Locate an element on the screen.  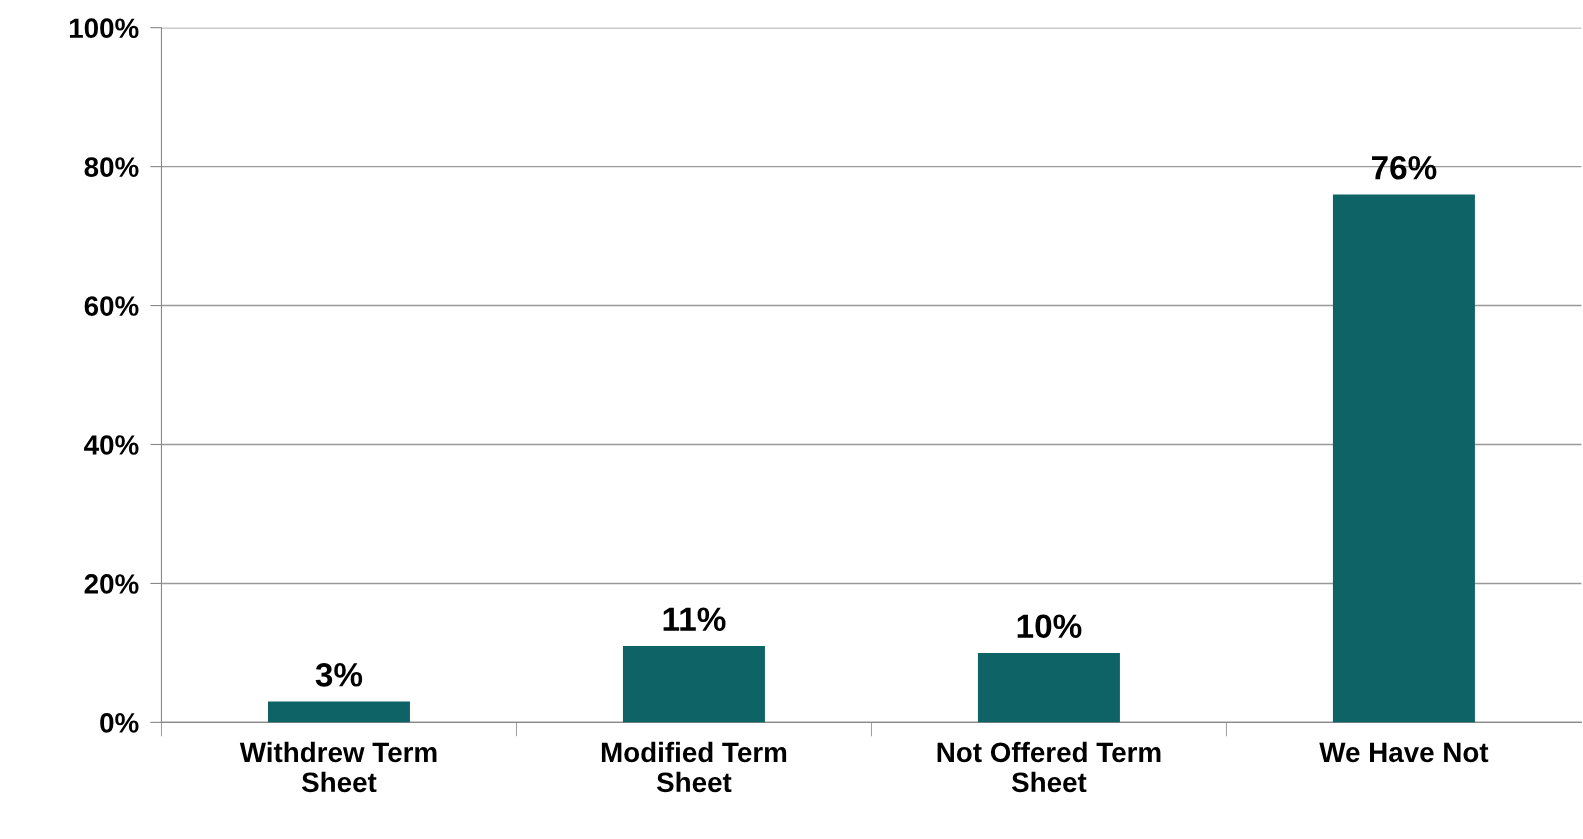
data-label: 3% is located at coordinates (339, 675).